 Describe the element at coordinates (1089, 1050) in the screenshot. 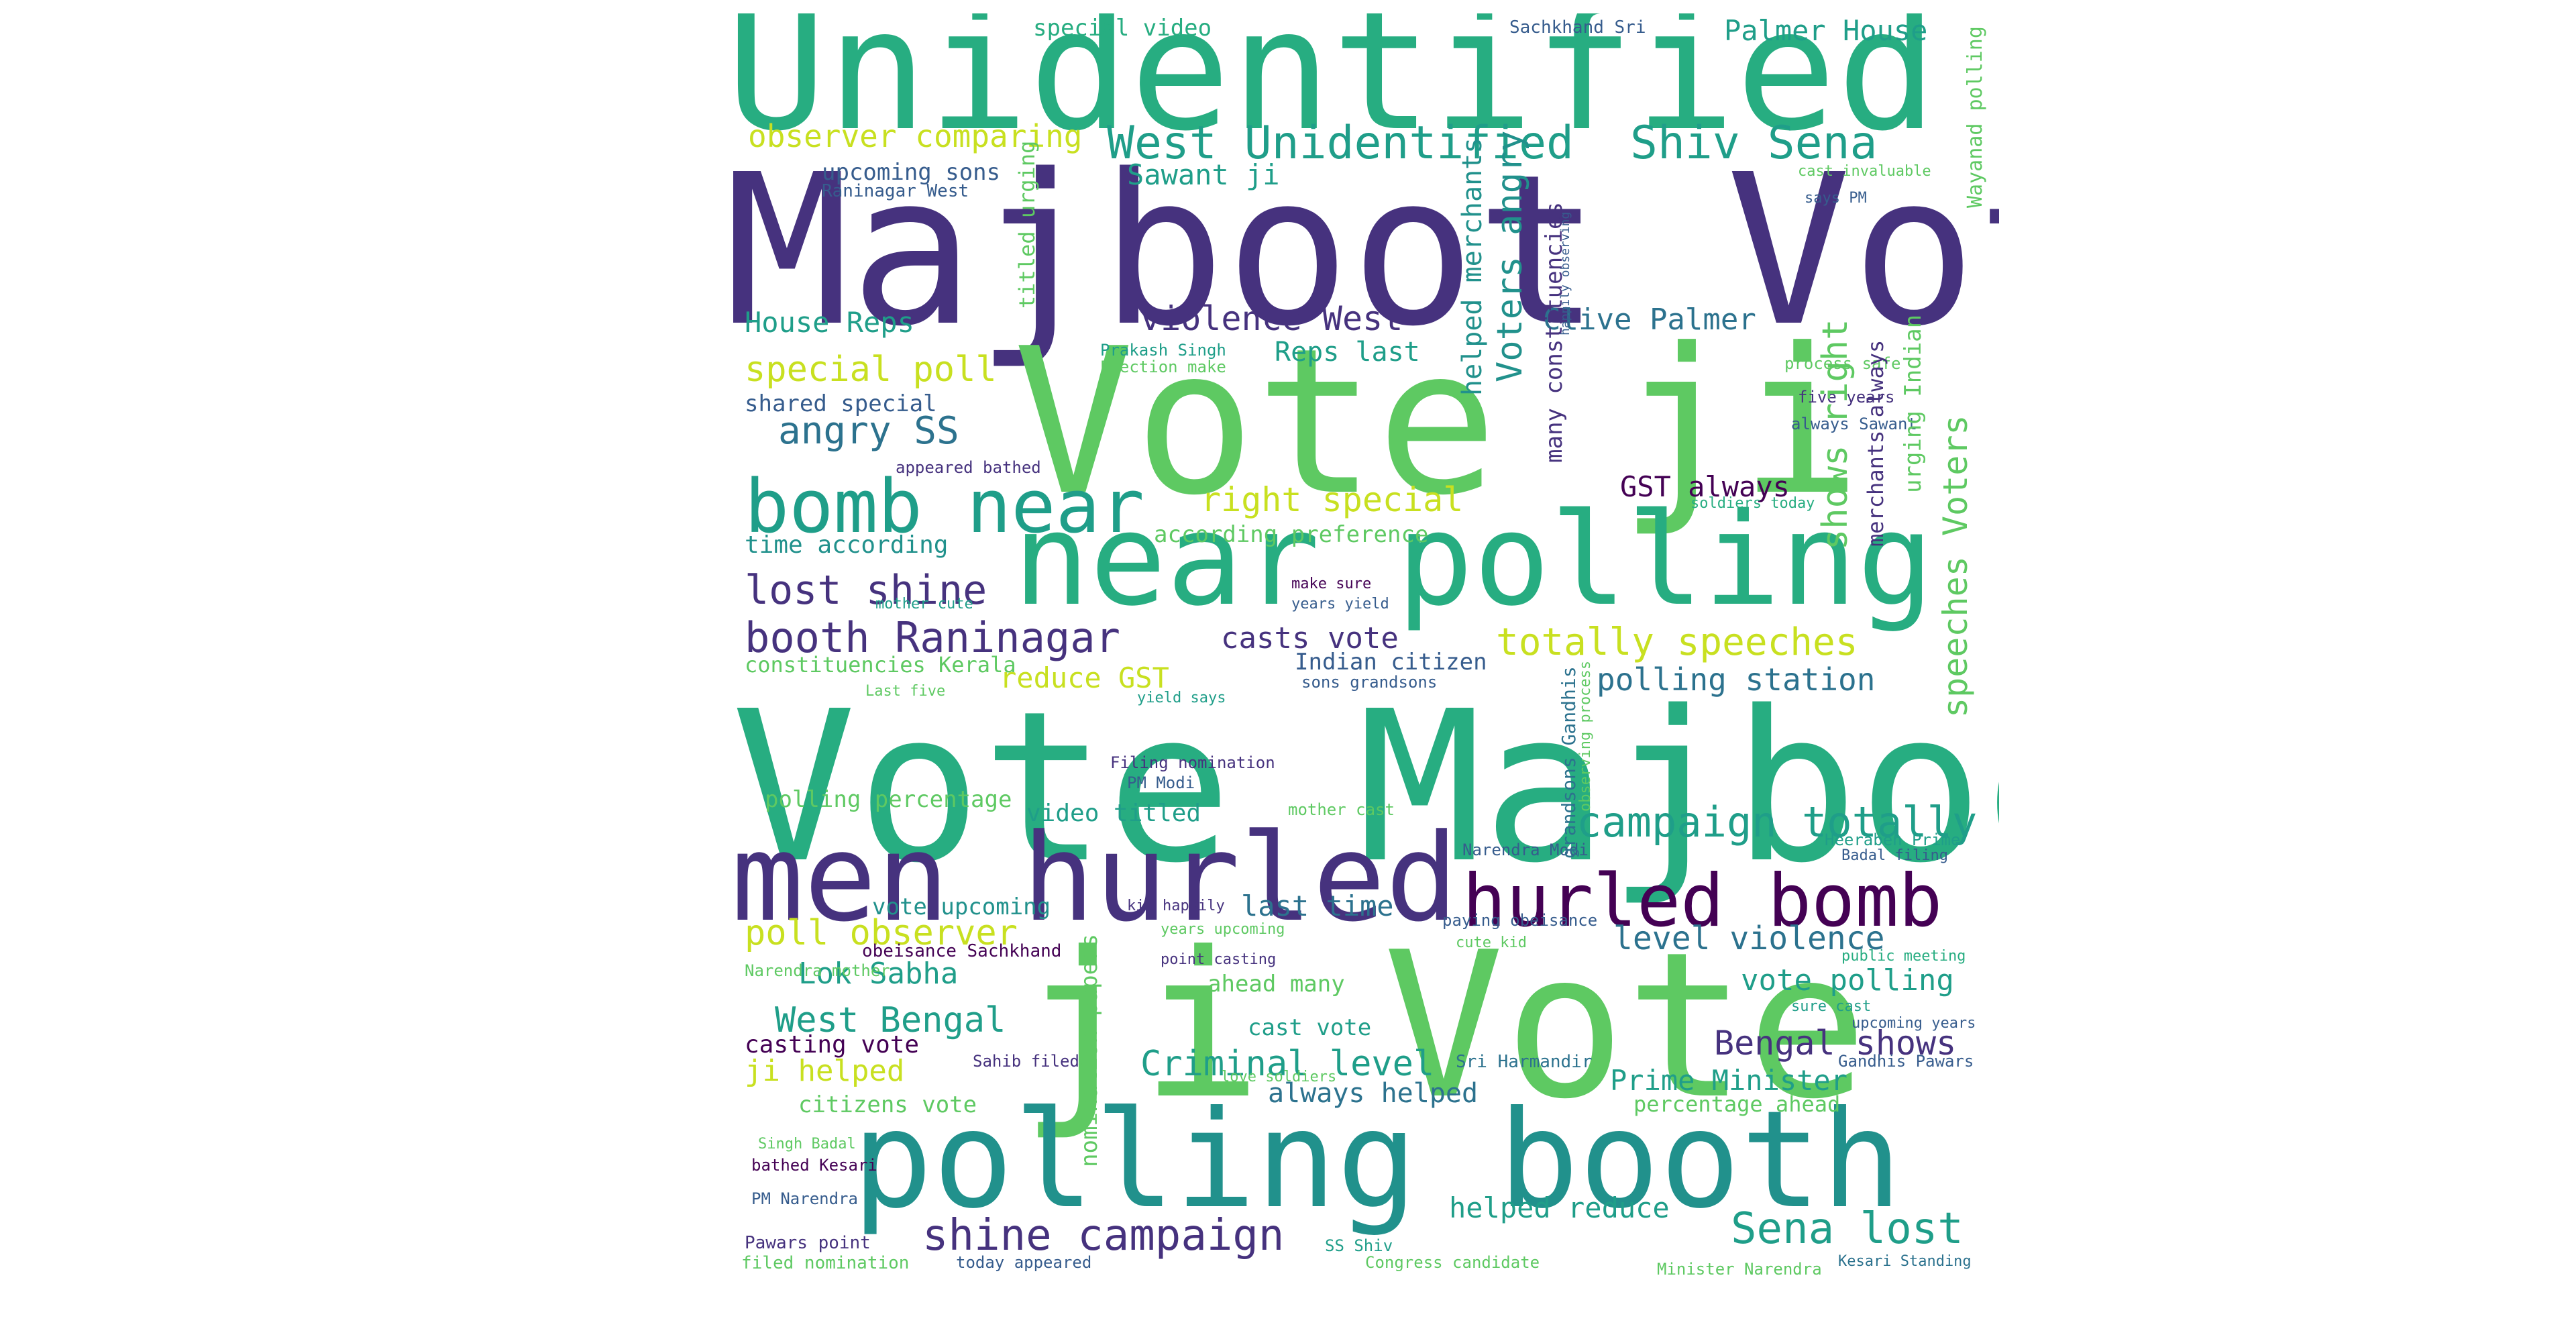

I see `word-nomination-papers: nomination papers` at that location.